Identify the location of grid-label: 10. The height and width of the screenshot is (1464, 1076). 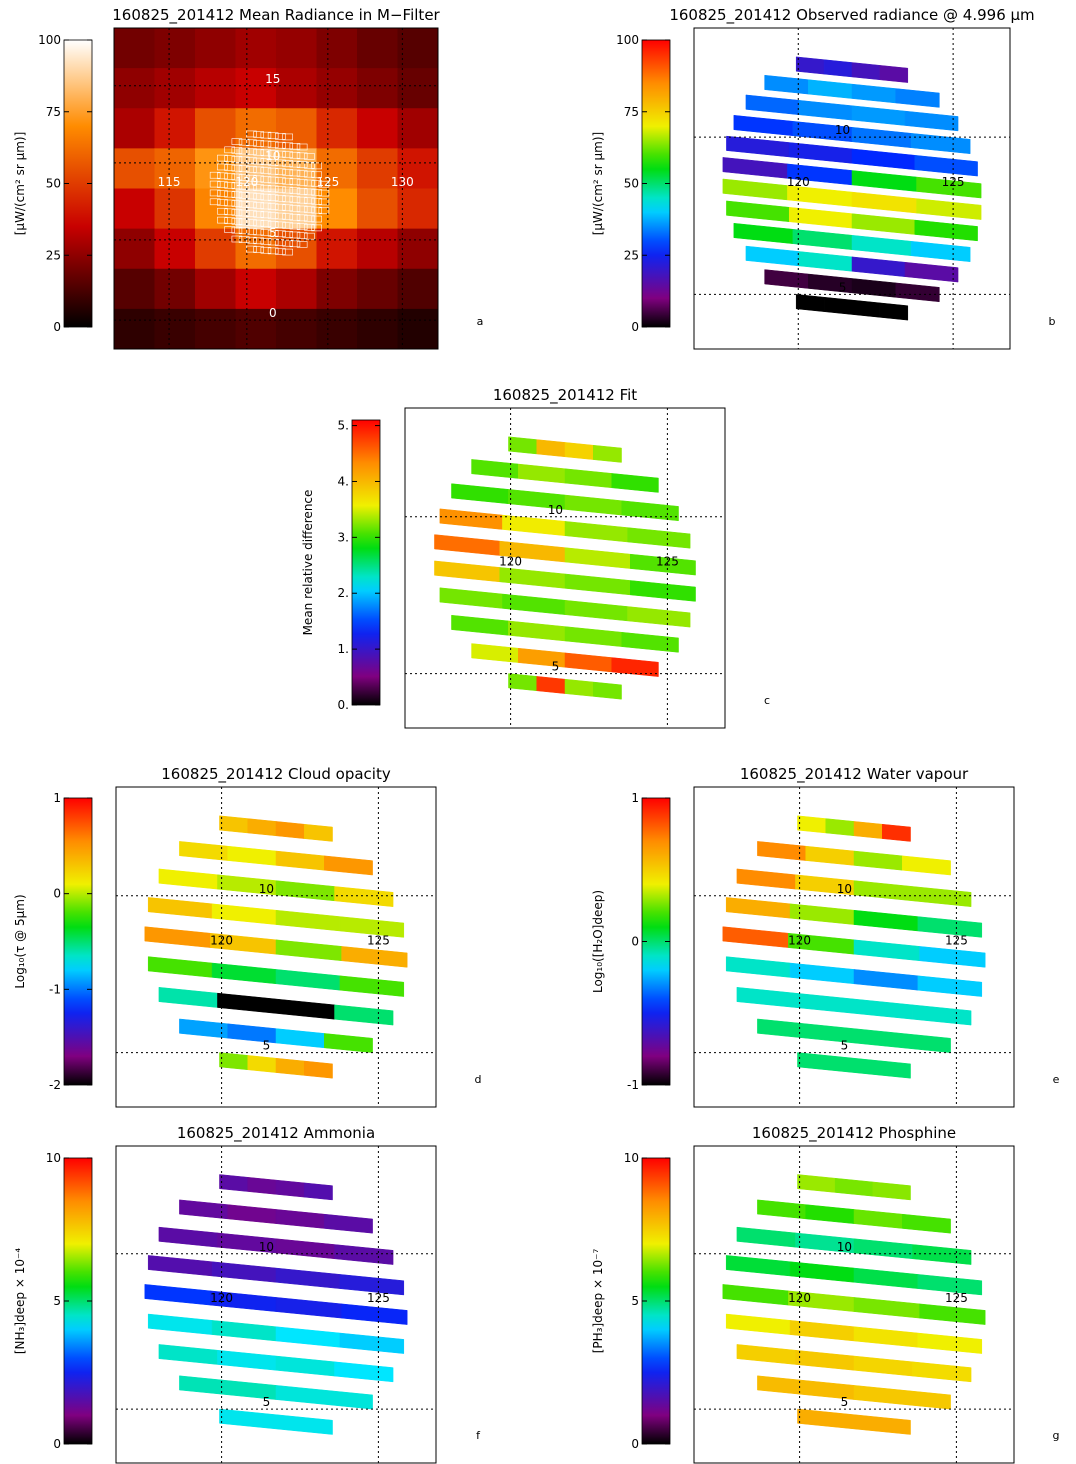
(266, 1247).